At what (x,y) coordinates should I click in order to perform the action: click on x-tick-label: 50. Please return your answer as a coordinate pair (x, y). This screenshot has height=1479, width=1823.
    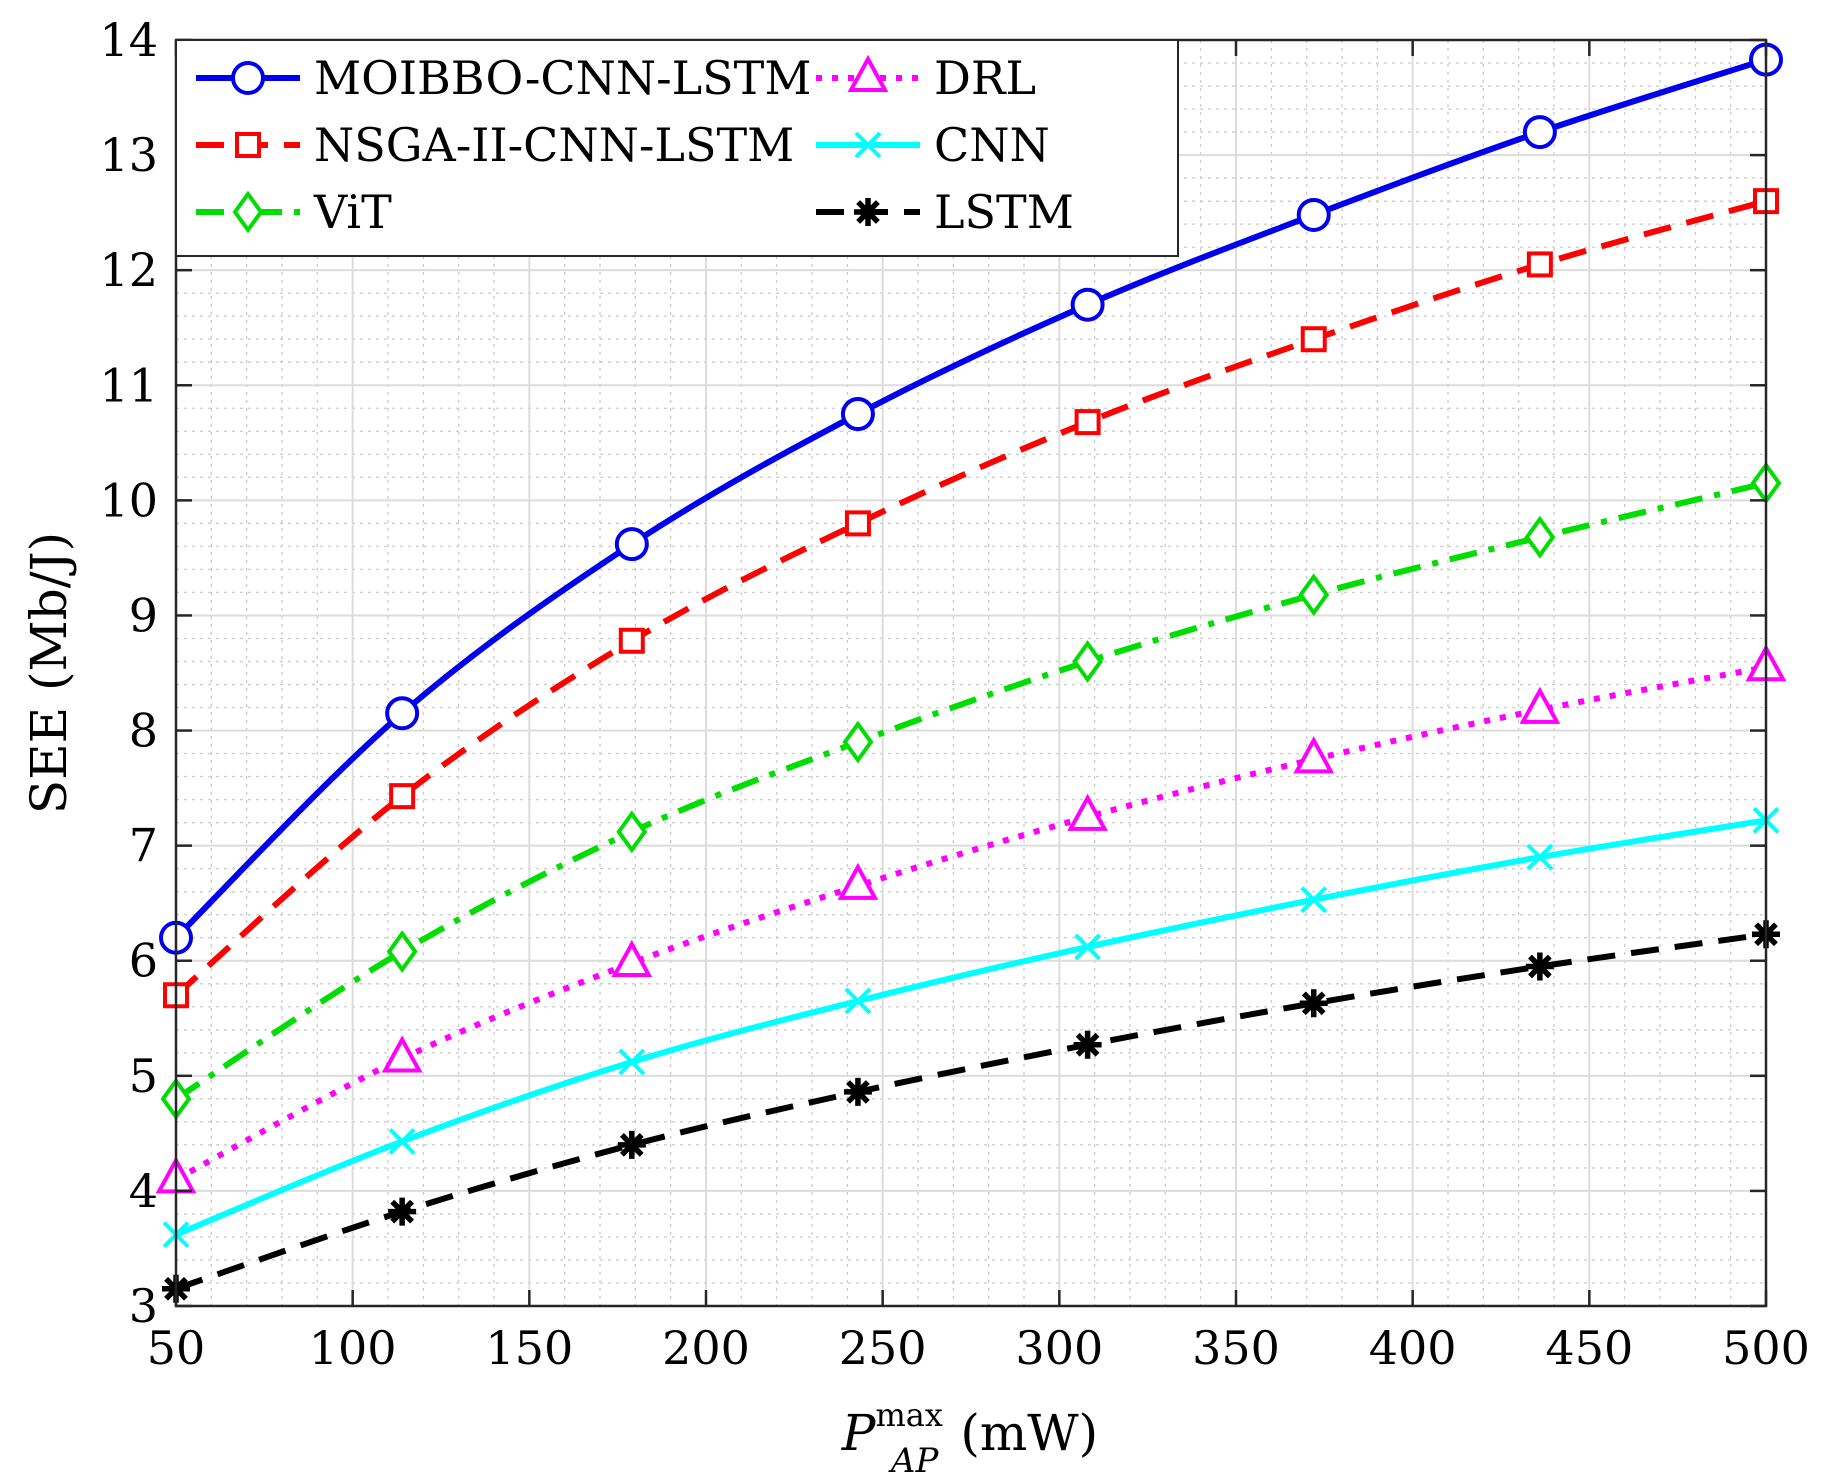
    Looking at the image, I should click on (176, 1348).